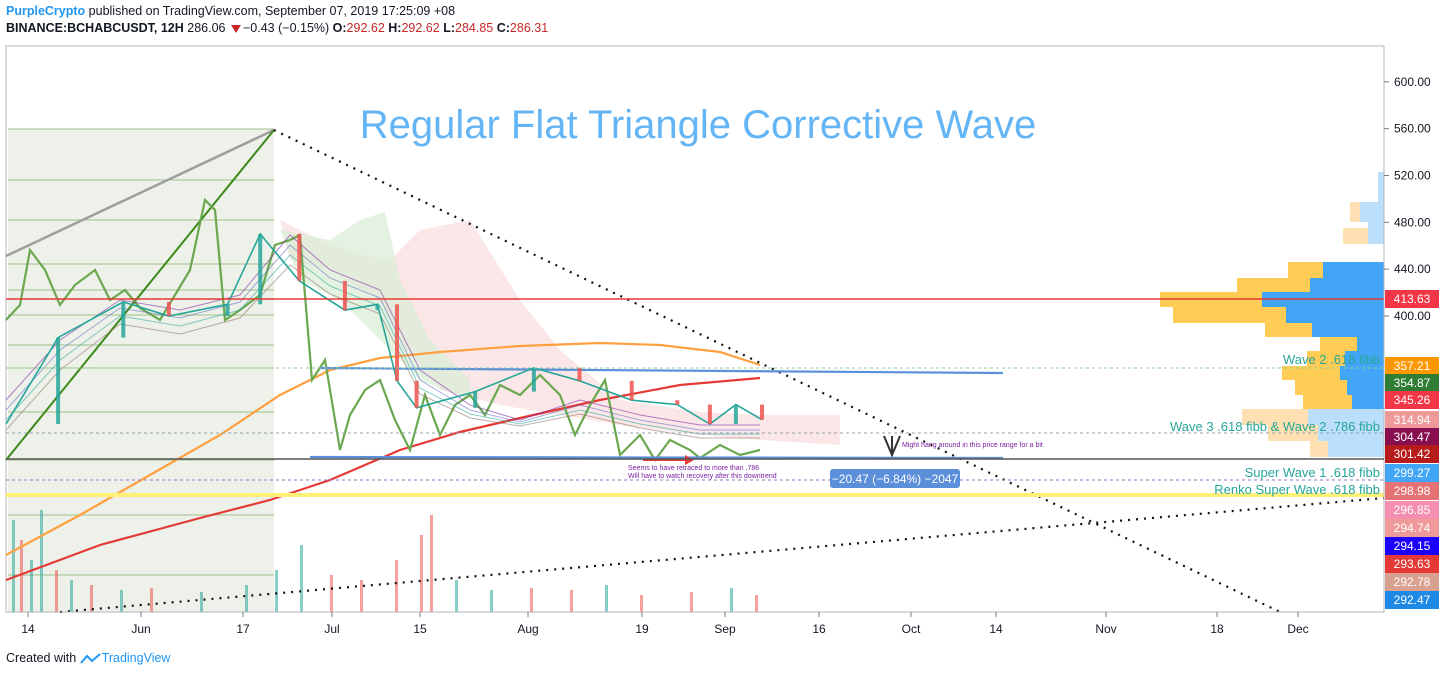 The image size is (1444, 676). What do you see at coordinates (420, 28) in the screenshot?
I see `high-value: 292.62` at bounding box center [420, 28].